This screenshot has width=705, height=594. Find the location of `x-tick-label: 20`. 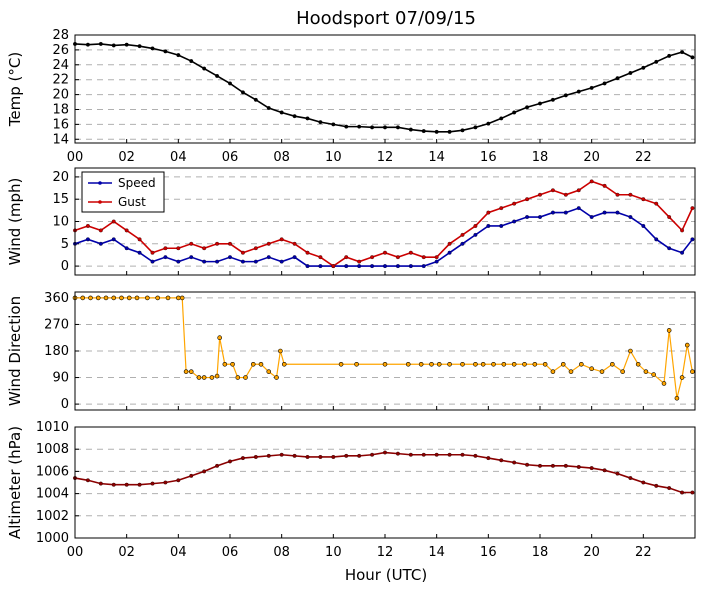

x-tick-label: 20 is located at coordinates (591, 552).